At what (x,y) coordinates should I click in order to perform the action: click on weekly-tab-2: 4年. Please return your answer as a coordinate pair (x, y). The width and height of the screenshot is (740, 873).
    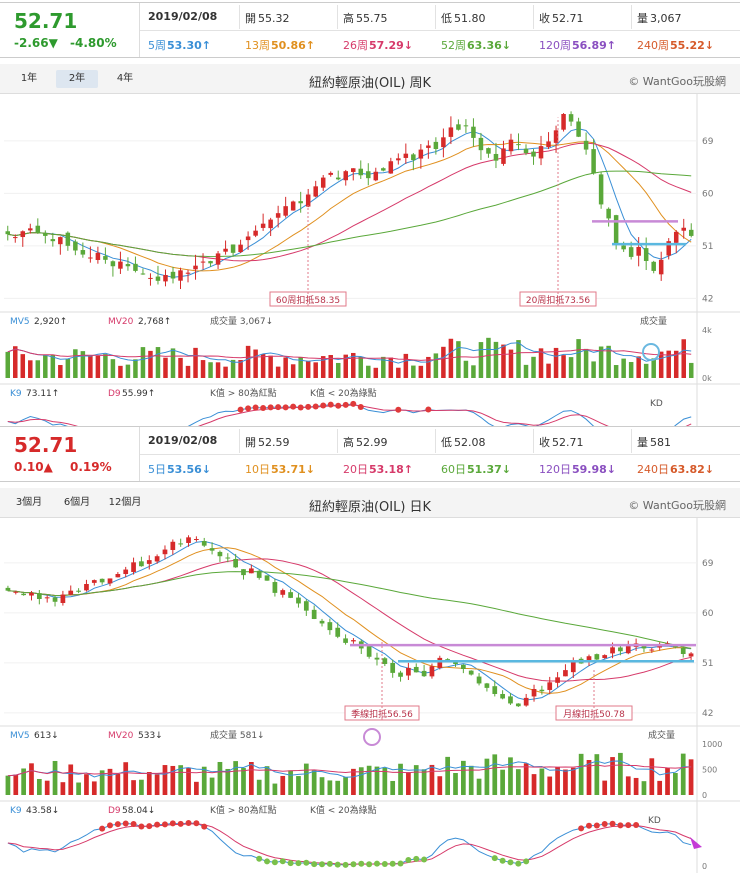
    Looking at the image, I should click on (125, 78).